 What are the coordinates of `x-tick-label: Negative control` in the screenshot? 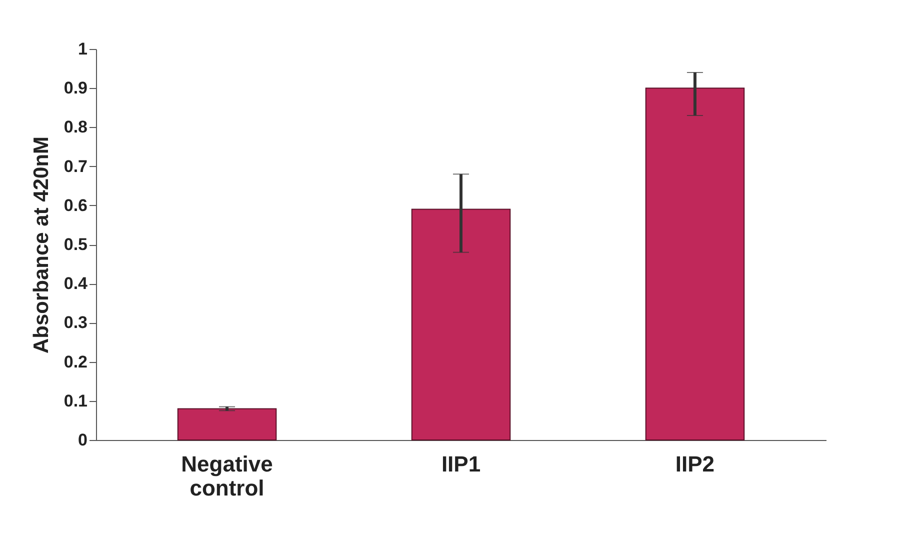 It's located at (227, 476).